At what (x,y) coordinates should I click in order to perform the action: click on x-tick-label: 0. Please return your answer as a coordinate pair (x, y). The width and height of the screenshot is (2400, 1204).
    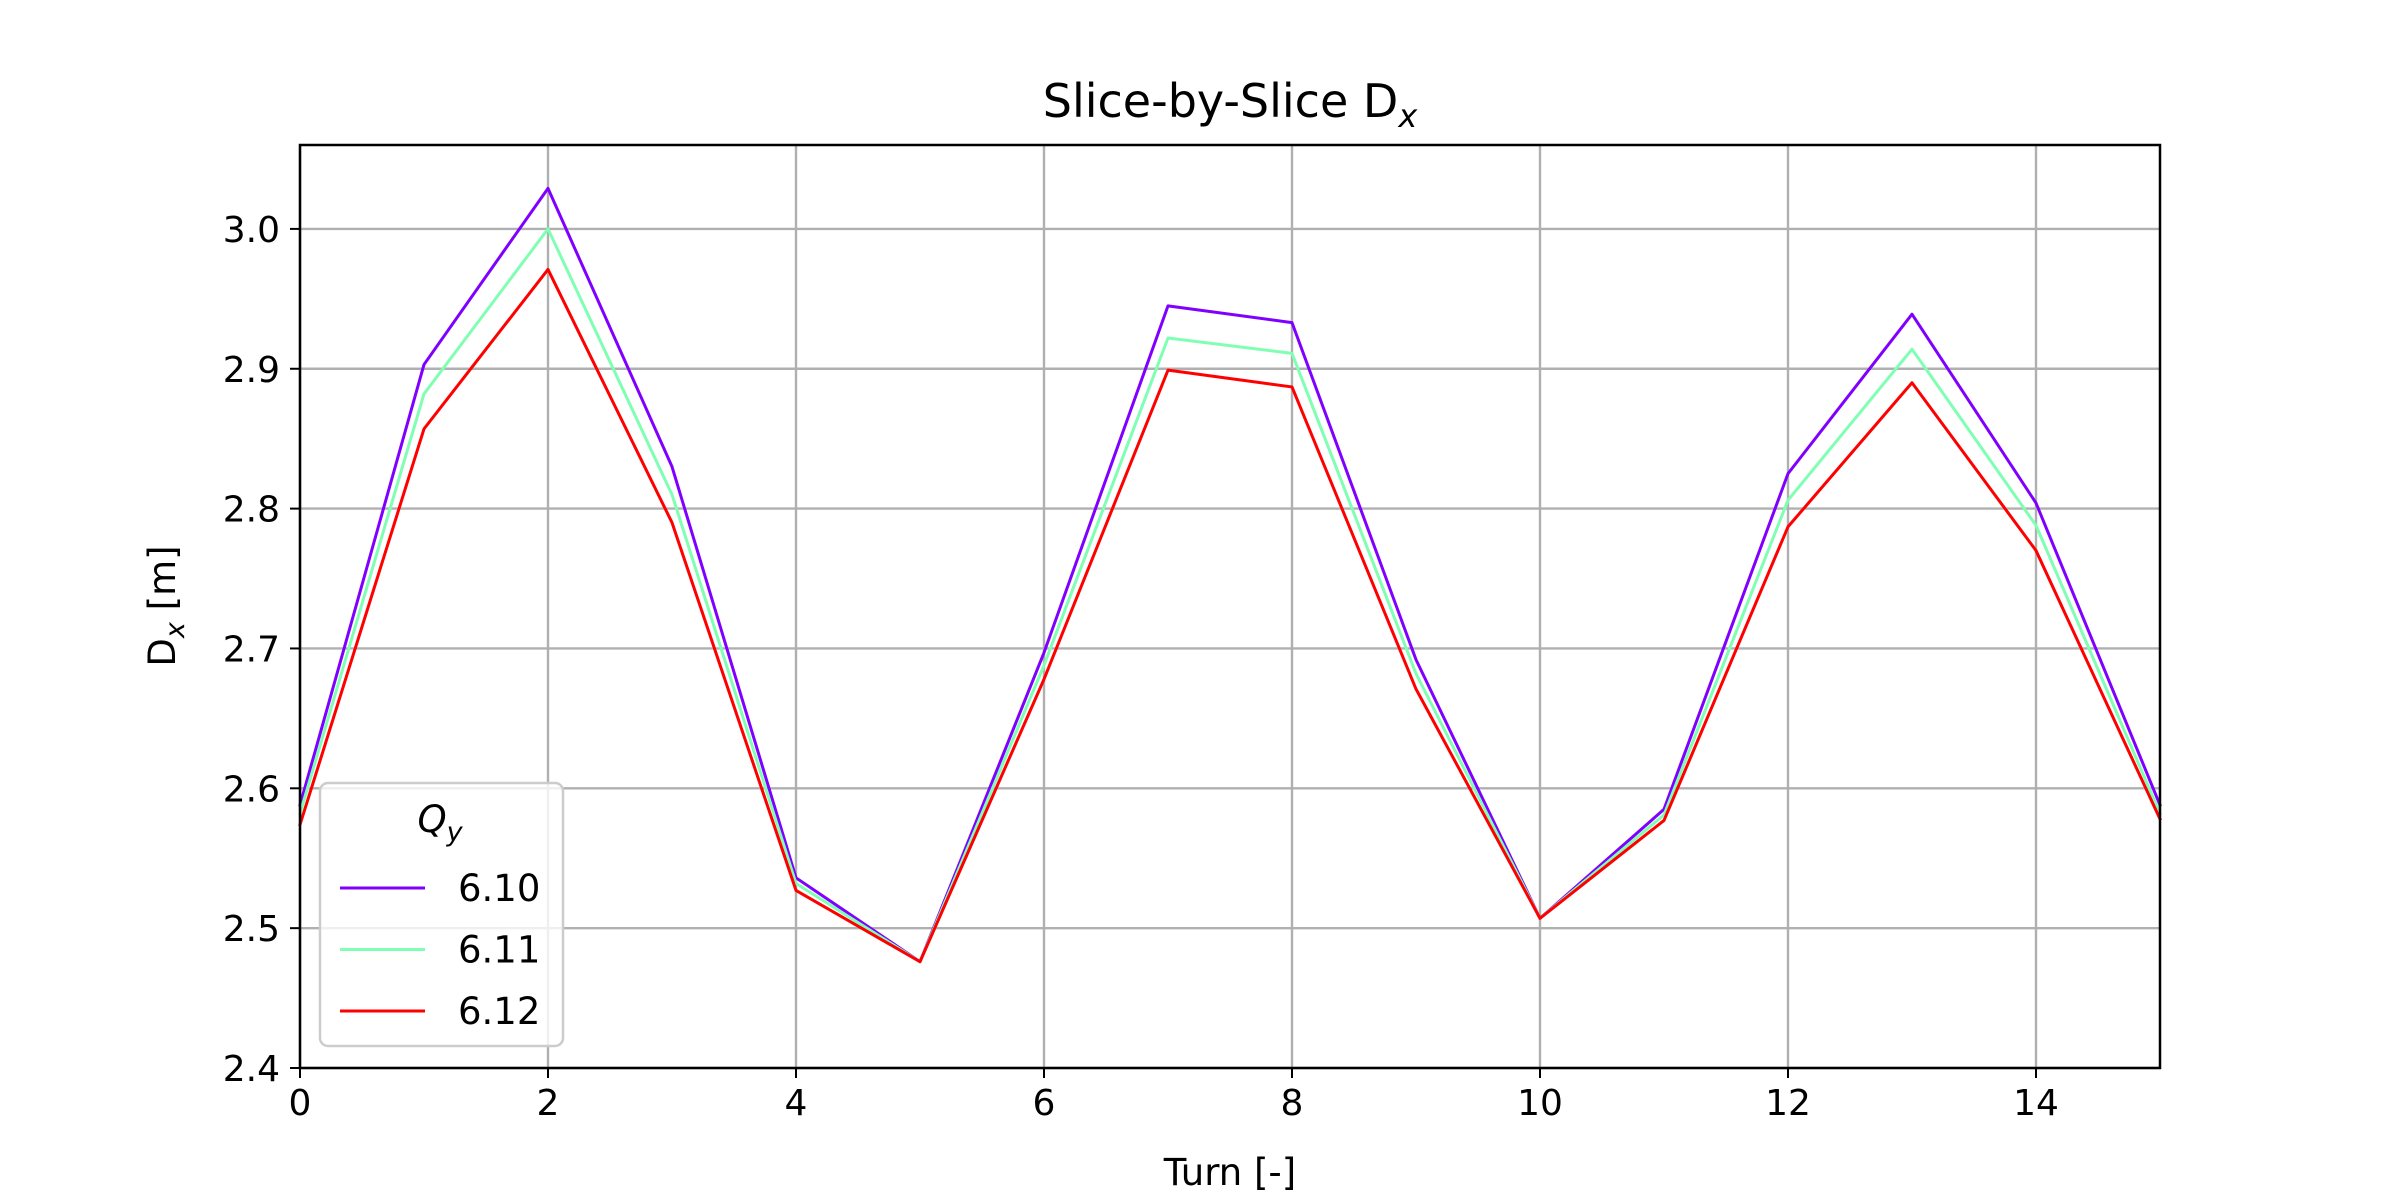
    Looking at the image, I should click on (300, 1103).